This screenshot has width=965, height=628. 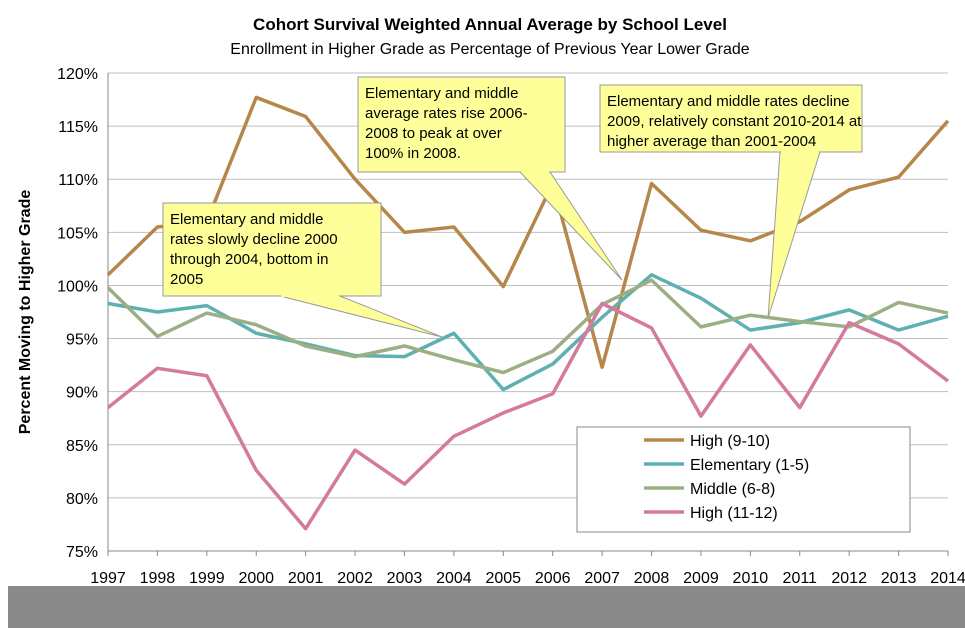 I want to click on x-tick-label: 1999, so click(x=207, y=578).